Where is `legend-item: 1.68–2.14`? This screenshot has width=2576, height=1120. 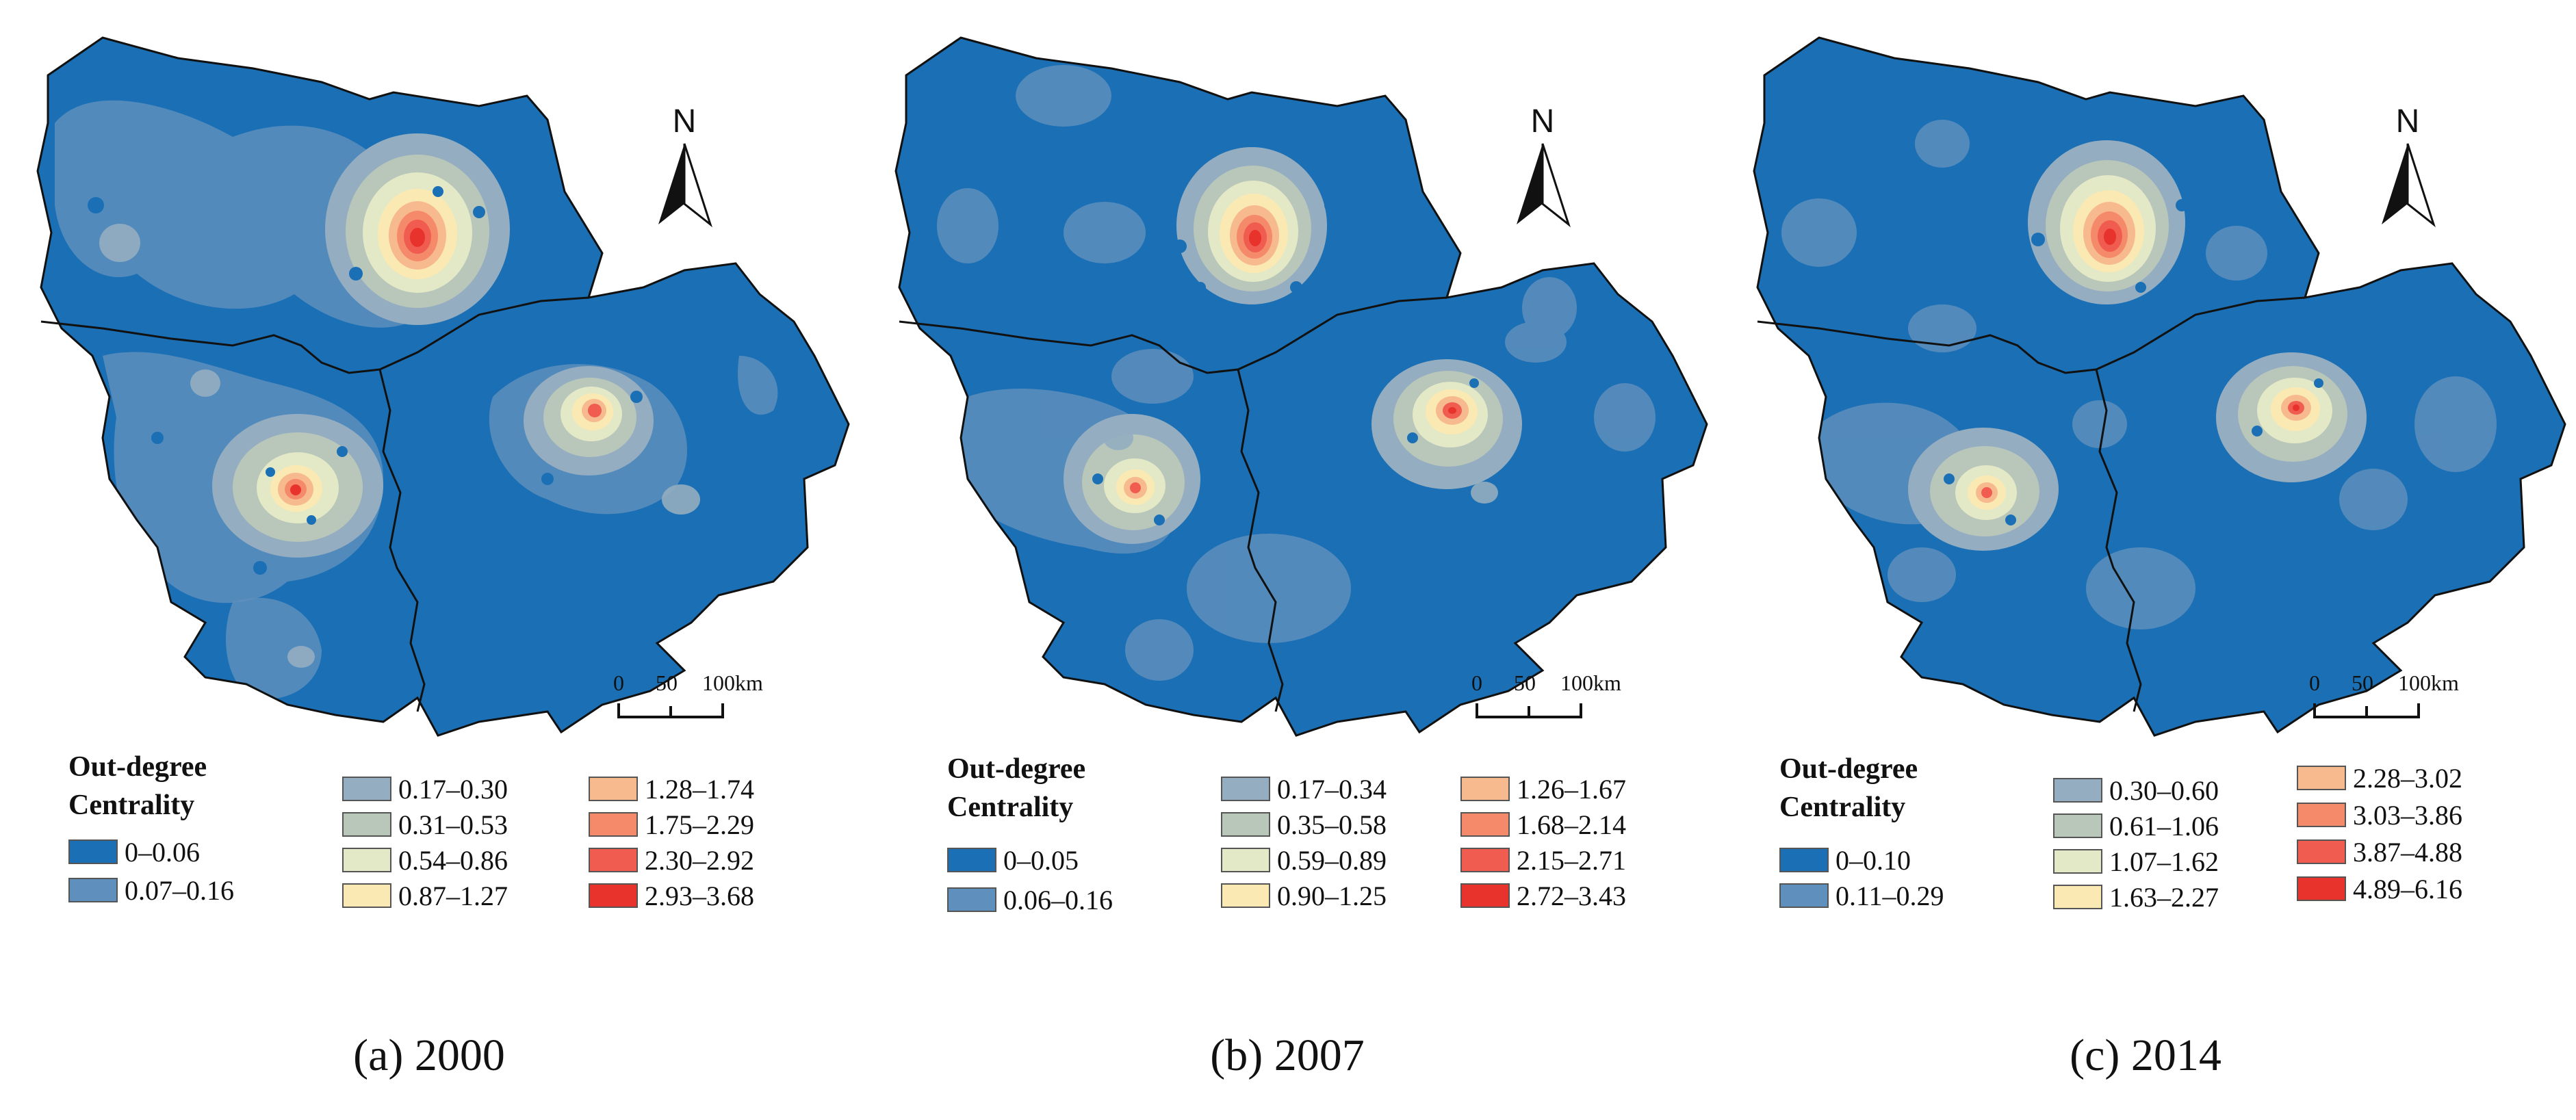
legend-item: 1.68–2.14 is located at coordinates (1543, 824).